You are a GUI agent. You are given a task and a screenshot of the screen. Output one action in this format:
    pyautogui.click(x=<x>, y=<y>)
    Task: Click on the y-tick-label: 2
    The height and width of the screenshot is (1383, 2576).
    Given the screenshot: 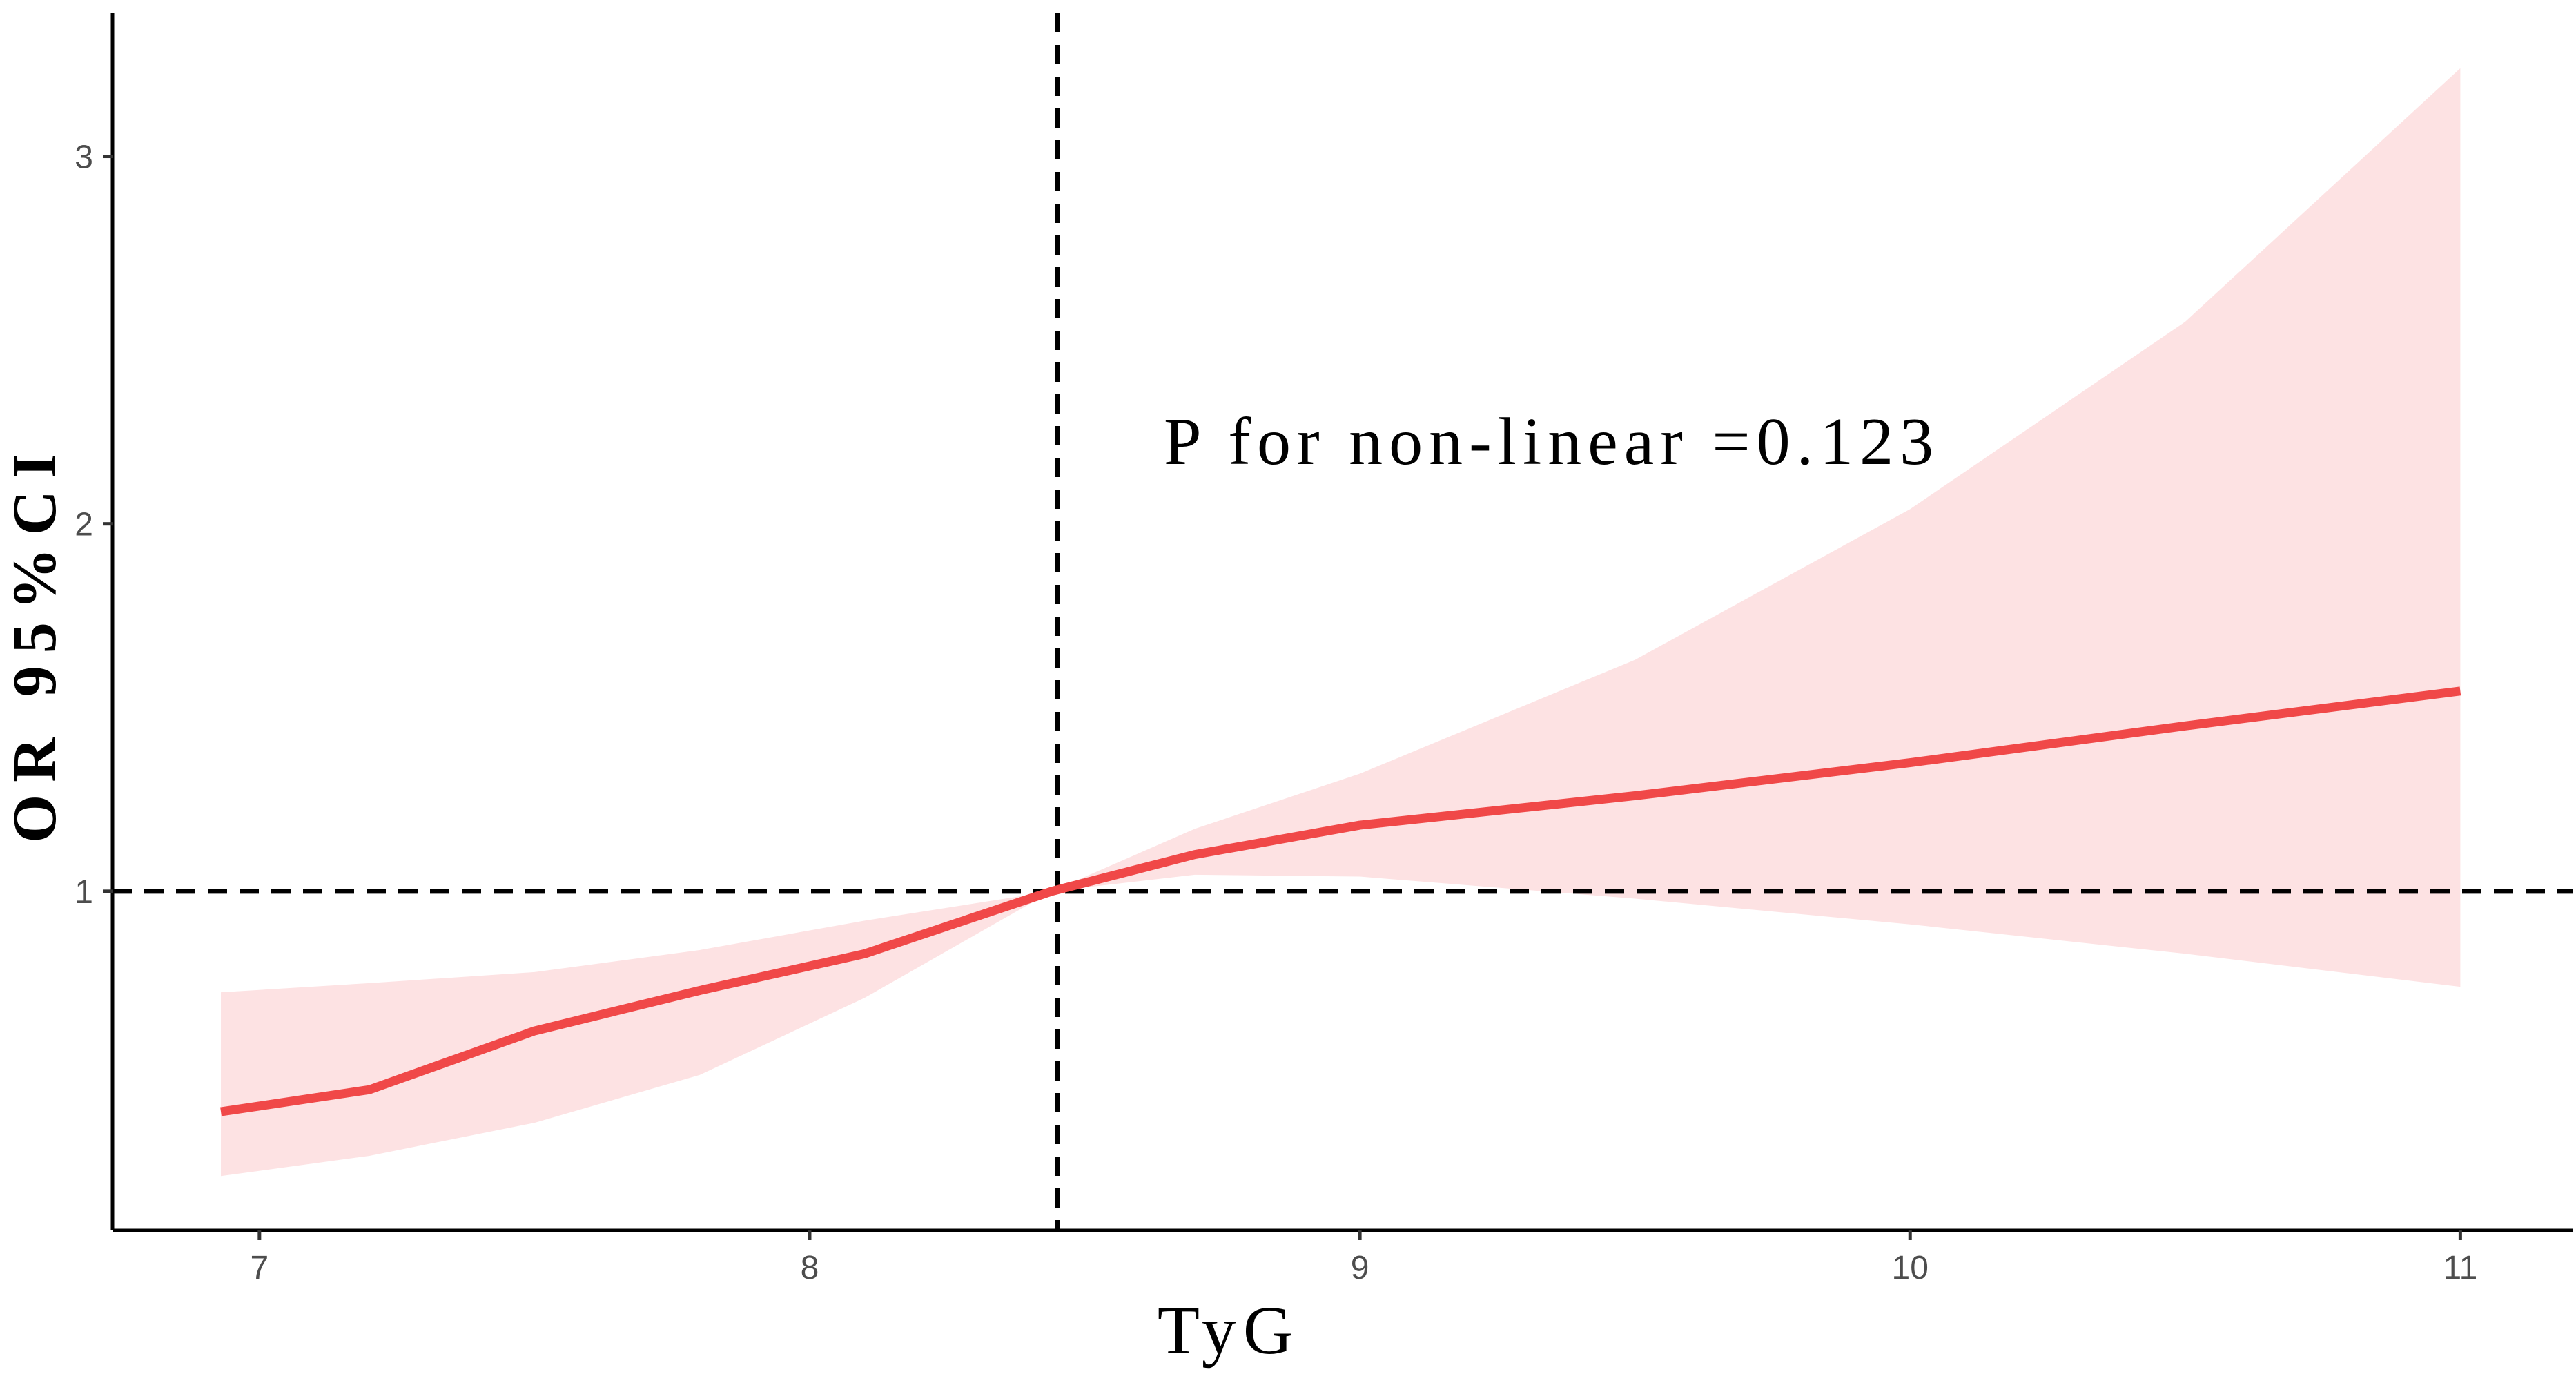 What is the action you would take?
    pyautogui.click(x=84, y=525)
    